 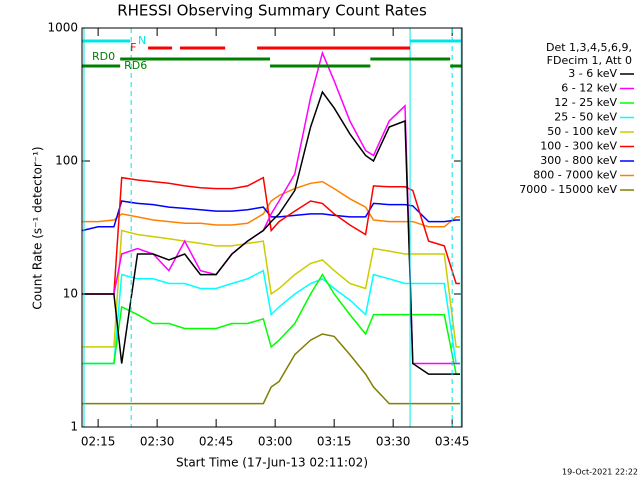 What do you see at coordinates (582, 131) in the screenshot?
I see `legend-label: 50 - 100 keV` at bounding box center [582, 131].